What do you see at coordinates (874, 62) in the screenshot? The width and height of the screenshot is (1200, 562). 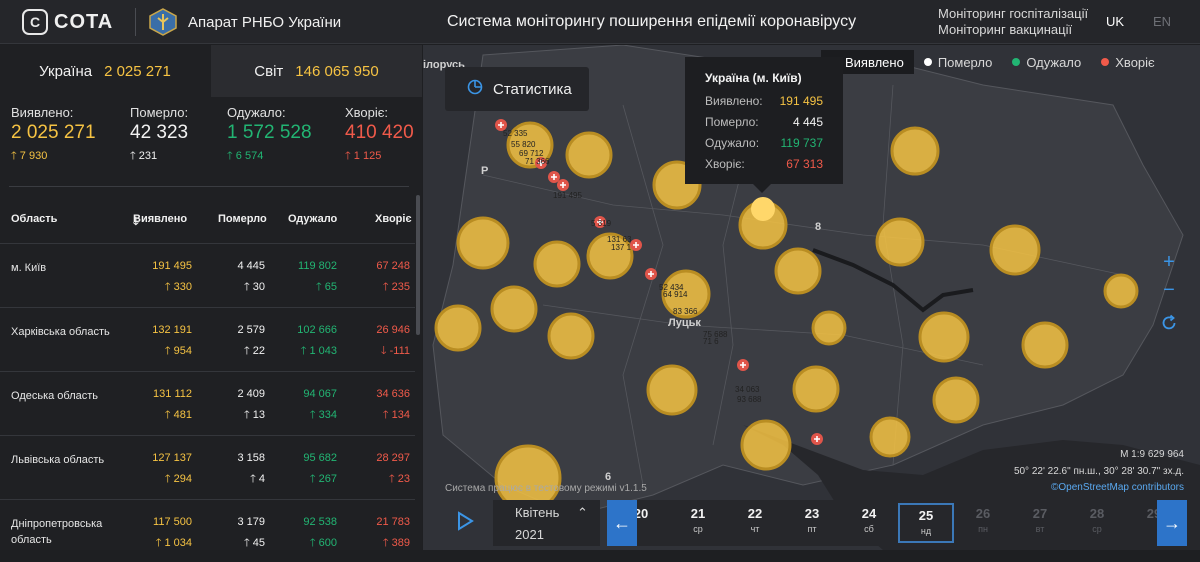 I see `legend-label: Виявлено` at bounding box center [874, 62].